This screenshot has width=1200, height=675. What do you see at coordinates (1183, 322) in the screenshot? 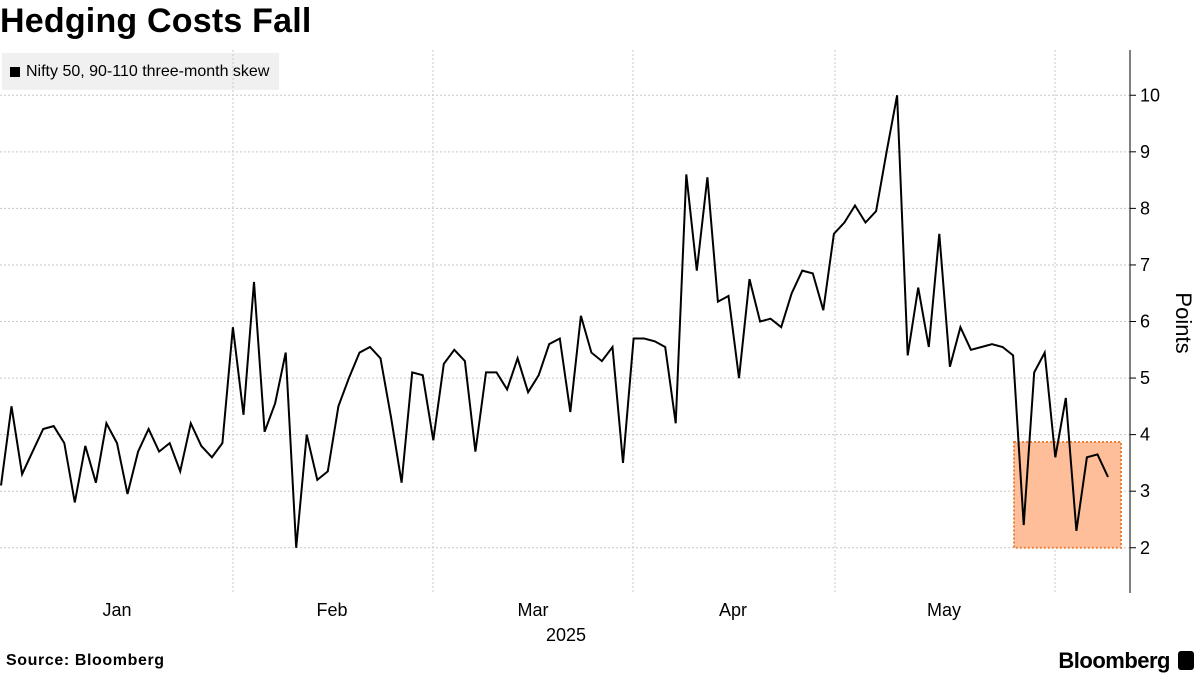
I see `y-axis-title: Points` at bounding box center [1183, 322].